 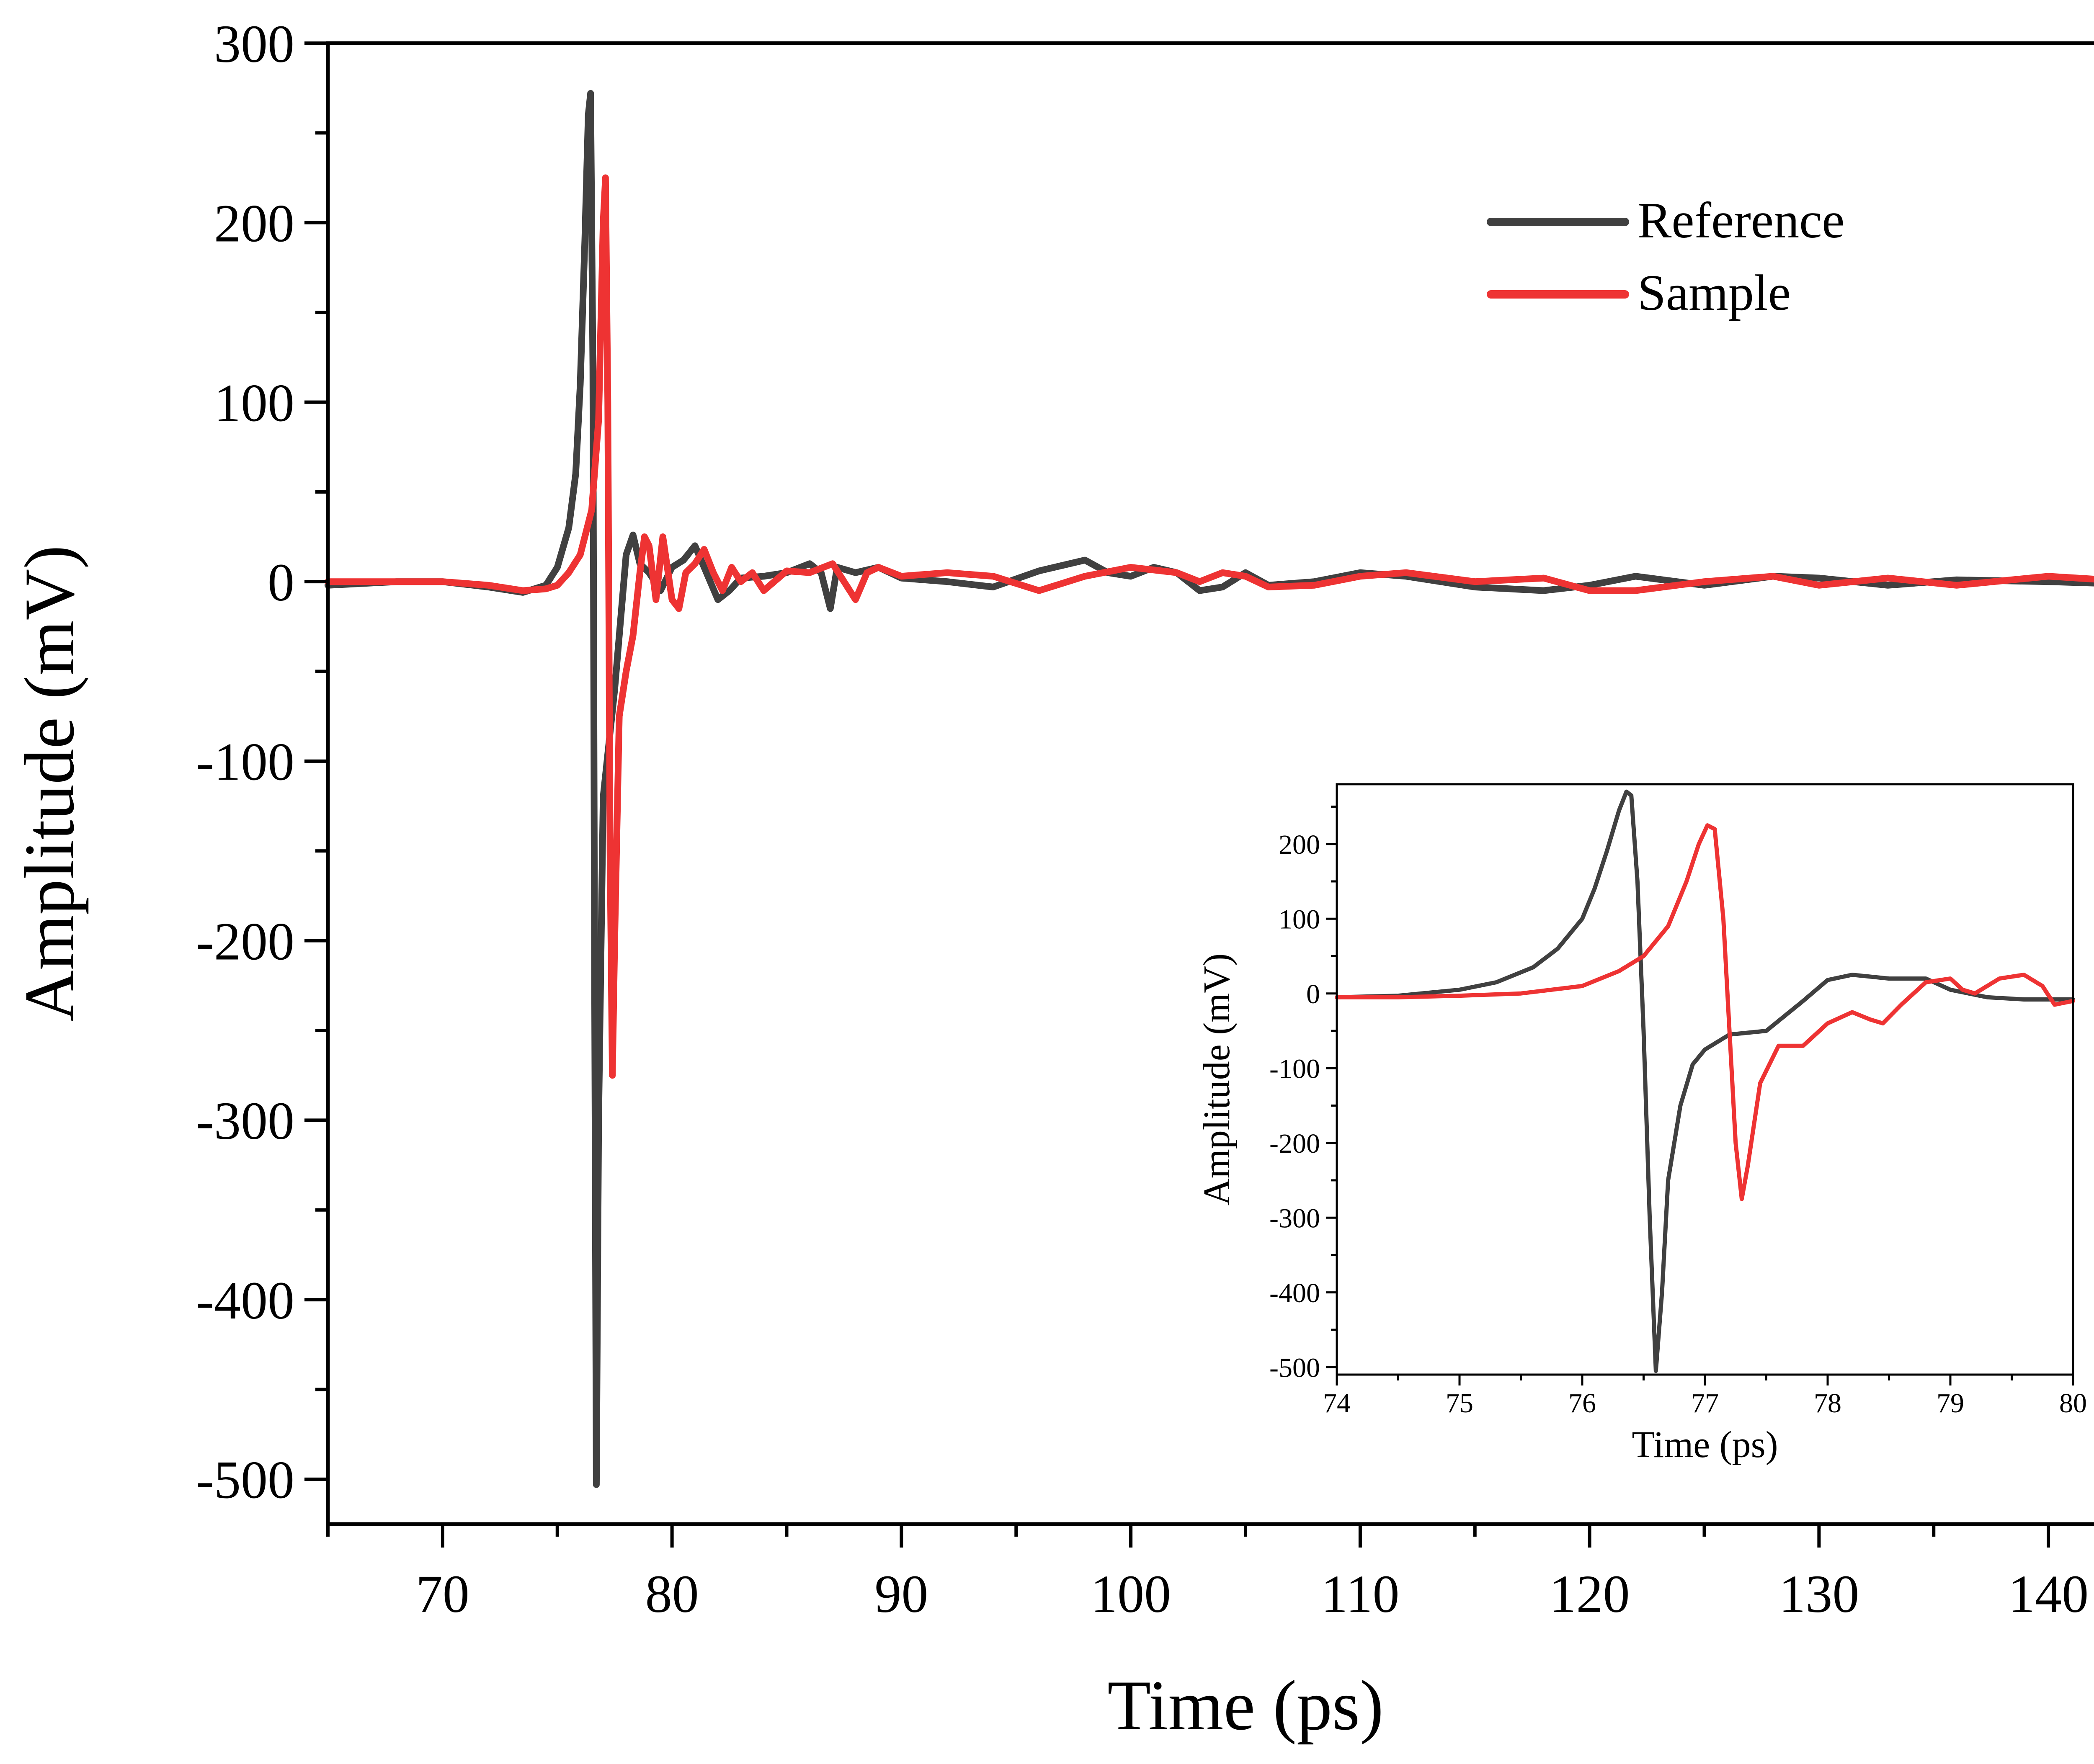 I want to click on x-tick-label: 130, so click(x=1819, y=1594).